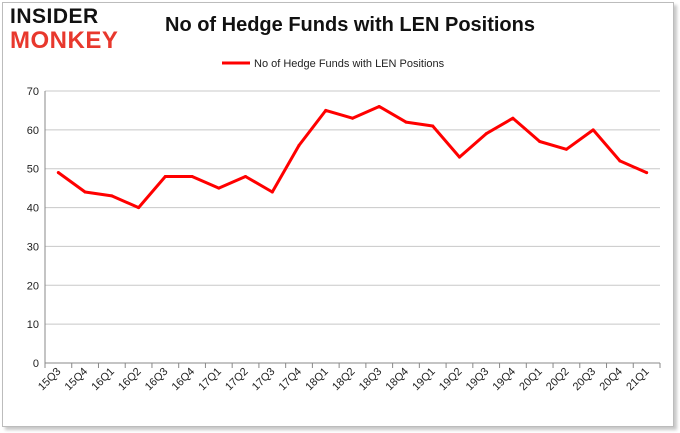 The image size is (680, 433). Describe the element at coordinates (33, 209) in the screenshot. I see `y-tick-label: 40` at that location.